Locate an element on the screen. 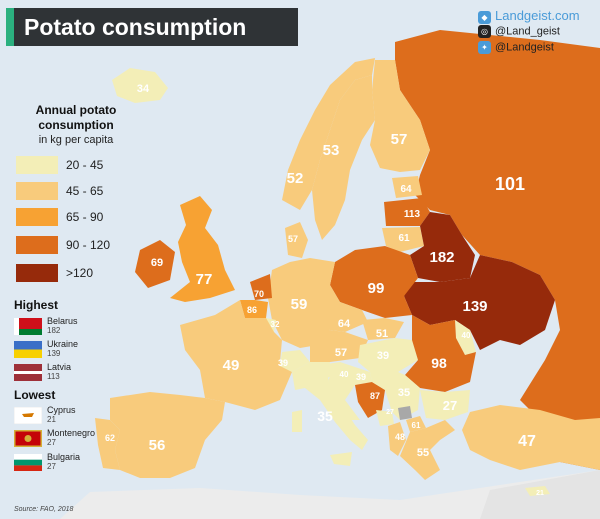 This screenshot has height=519, width=600. netherlands-region is located at coordinates (261, 287).